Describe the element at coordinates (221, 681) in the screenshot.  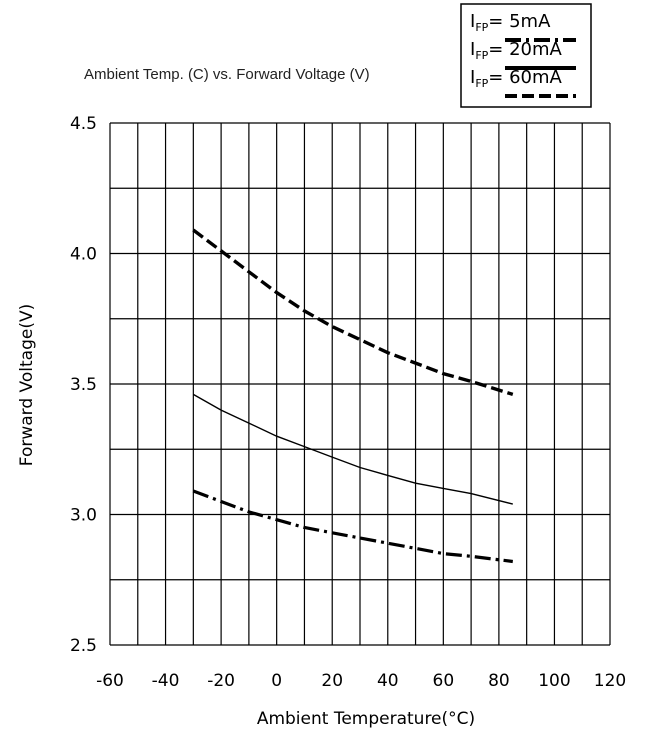
I see `x-tick-label: -20` at that location.